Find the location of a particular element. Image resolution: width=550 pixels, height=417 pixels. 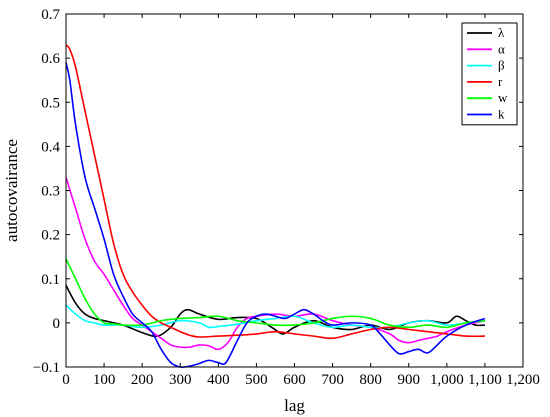

legend-label: k is located at coordinates (501, 114).